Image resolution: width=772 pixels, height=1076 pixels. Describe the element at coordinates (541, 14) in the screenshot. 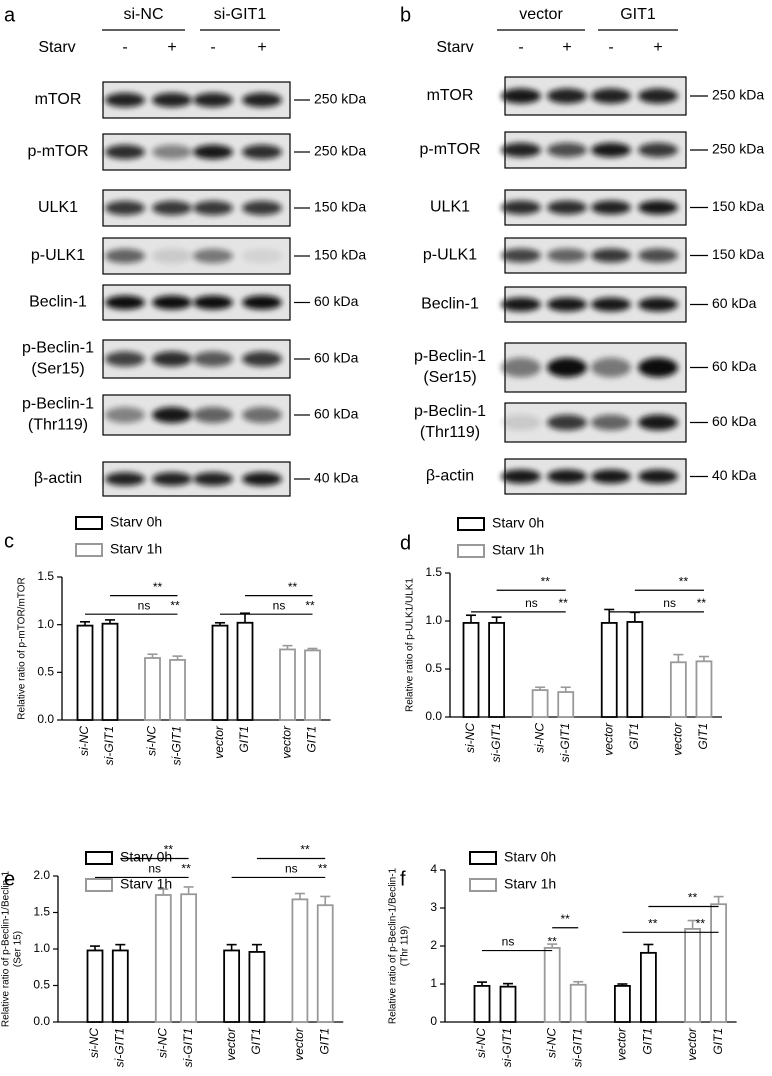

I see `group-label: vector` at that location.